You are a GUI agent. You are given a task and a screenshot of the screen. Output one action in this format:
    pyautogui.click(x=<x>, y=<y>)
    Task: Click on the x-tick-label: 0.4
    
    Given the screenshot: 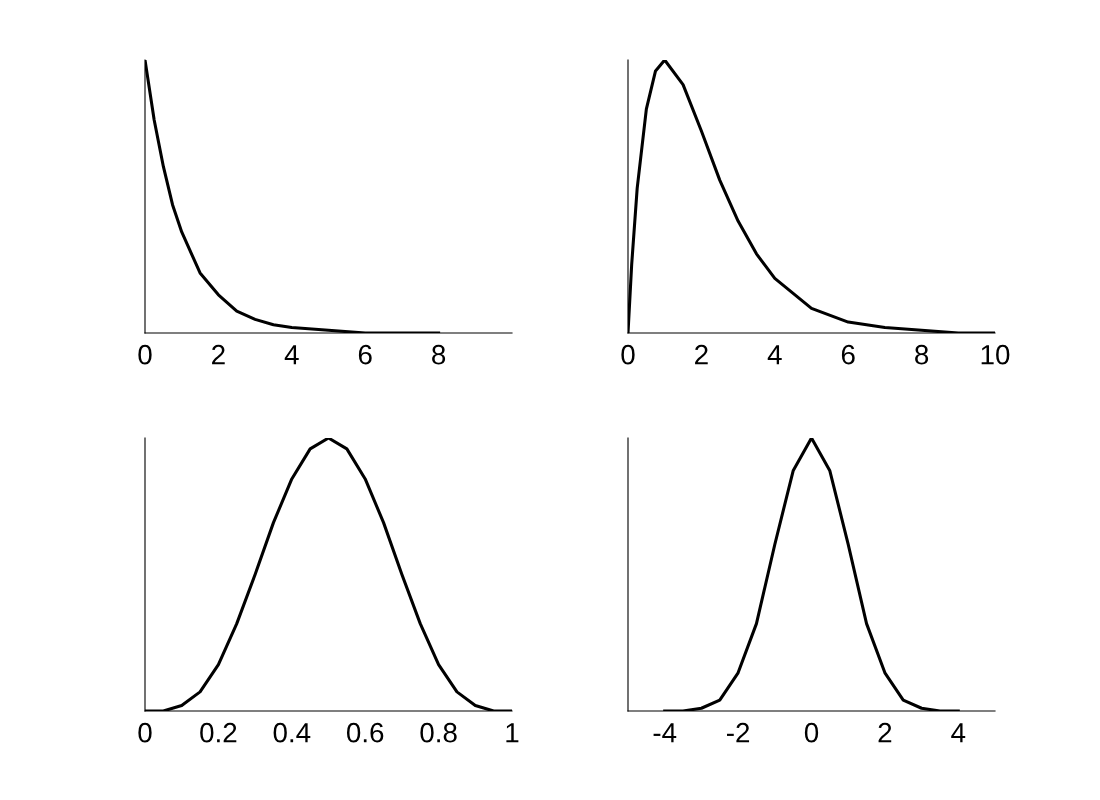 What is the action you would take?
    pyautogui.click(x=292, y=732)
    